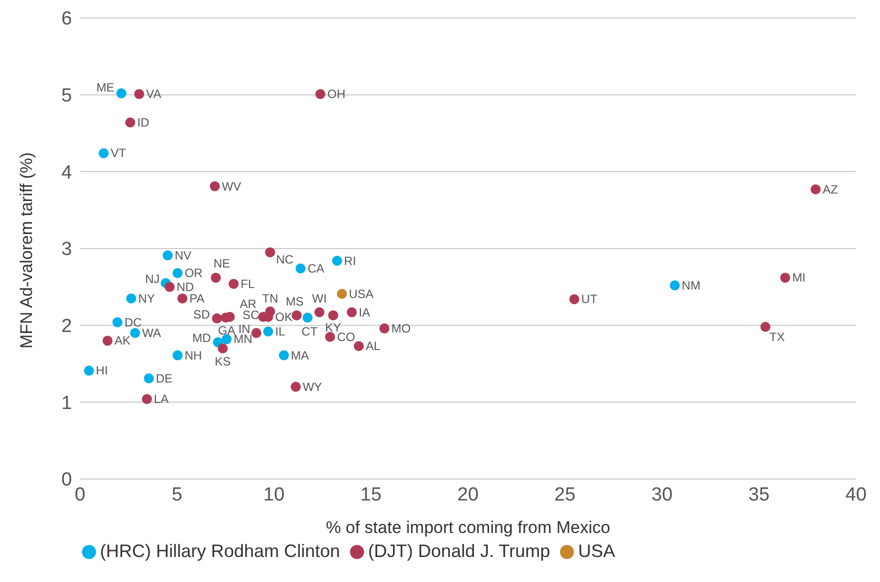 The width and height of the screenshot is (880, 582). What do you see at coordinates (164, 378) in the screenshot?
I see `annotation: DE` at bounding box center [164, 378].